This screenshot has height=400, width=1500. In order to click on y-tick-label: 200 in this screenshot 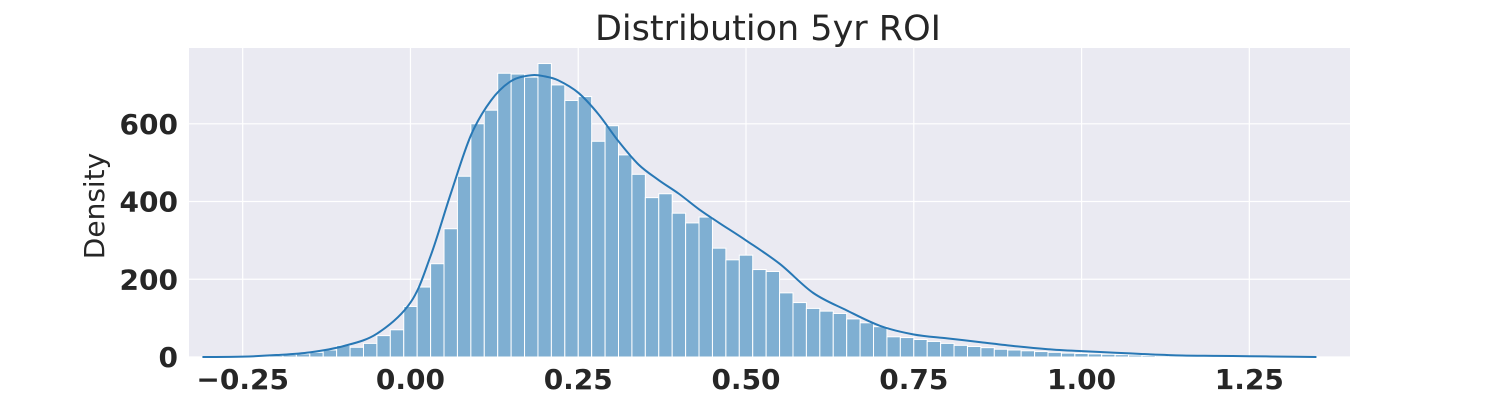, I will do `click(149, 279)`.